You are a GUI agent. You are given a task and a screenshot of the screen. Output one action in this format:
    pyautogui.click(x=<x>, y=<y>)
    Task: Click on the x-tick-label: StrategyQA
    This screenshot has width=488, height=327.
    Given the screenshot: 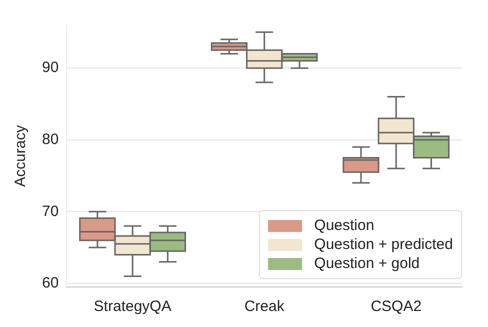 What is the action you would take?
    pyautogui.click(x=133, y=307)
    